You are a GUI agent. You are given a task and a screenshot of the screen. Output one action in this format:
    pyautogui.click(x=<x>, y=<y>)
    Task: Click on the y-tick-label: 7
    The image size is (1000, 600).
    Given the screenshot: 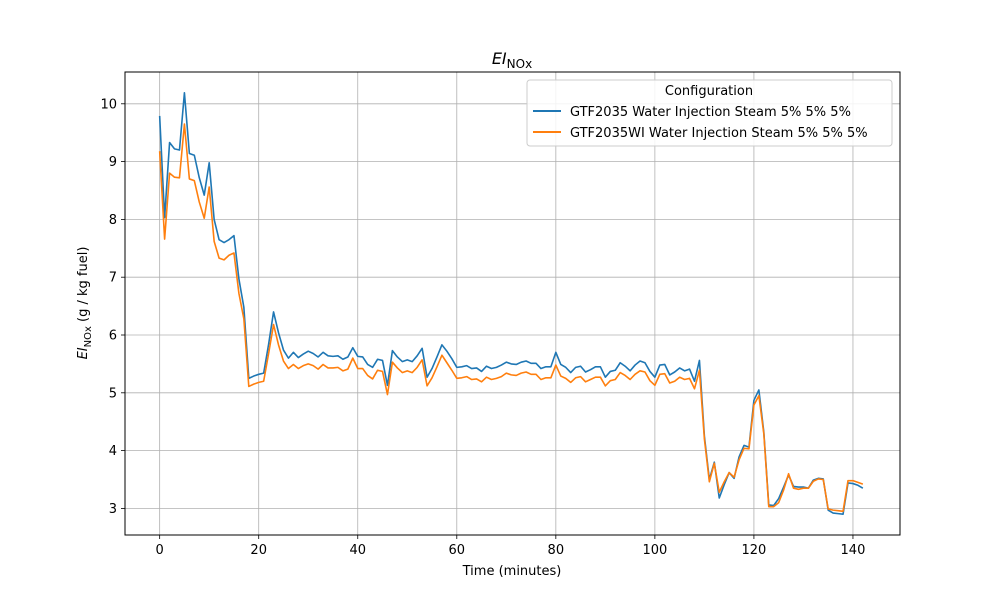 What is the action you would take?
    pyautogui.click(x=113, y=278)
    